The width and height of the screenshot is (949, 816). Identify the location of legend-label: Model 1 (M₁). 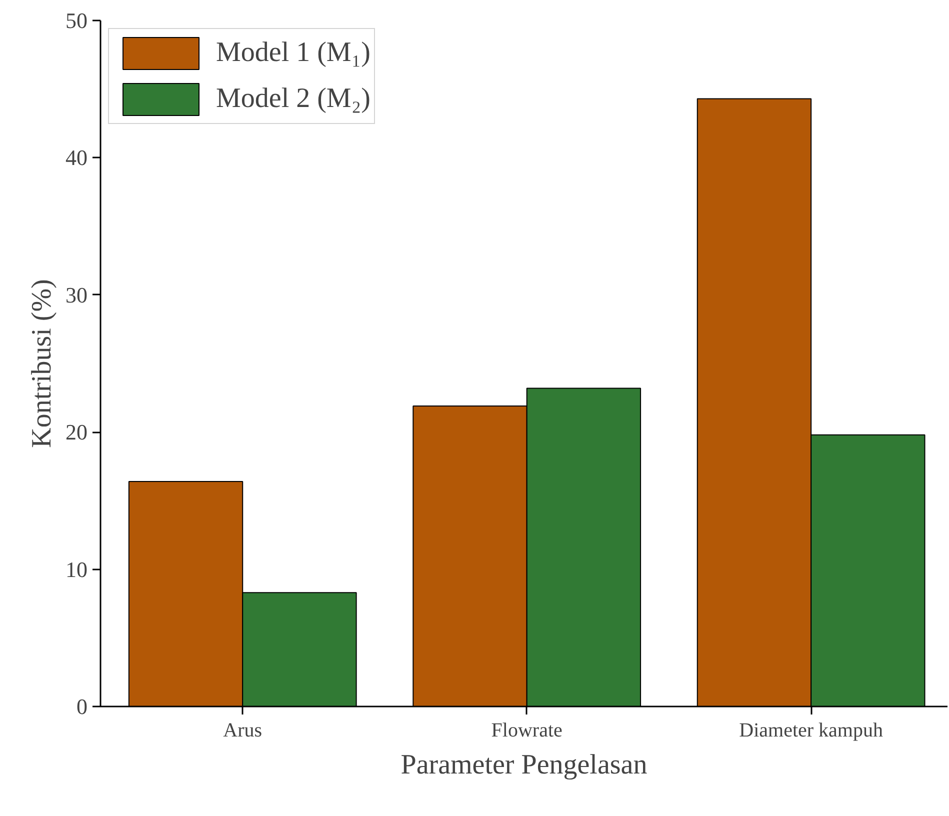
(293, 53).